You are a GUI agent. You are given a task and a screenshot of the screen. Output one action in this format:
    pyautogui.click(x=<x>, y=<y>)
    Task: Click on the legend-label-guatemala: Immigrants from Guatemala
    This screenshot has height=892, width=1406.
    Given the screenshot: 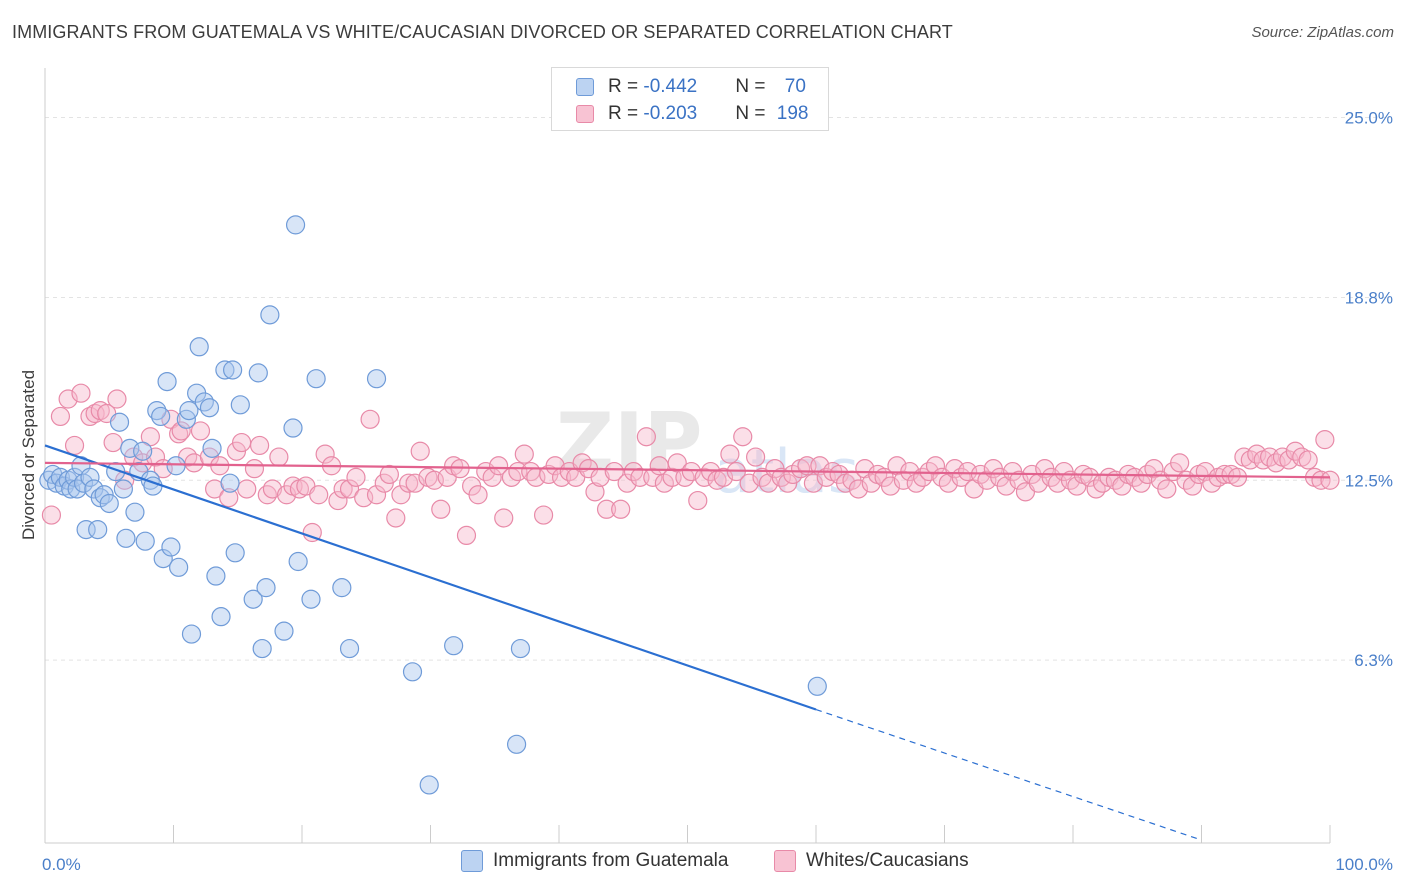 What is the action you would take?
    pyautogui.click(x=611, y=860)
    